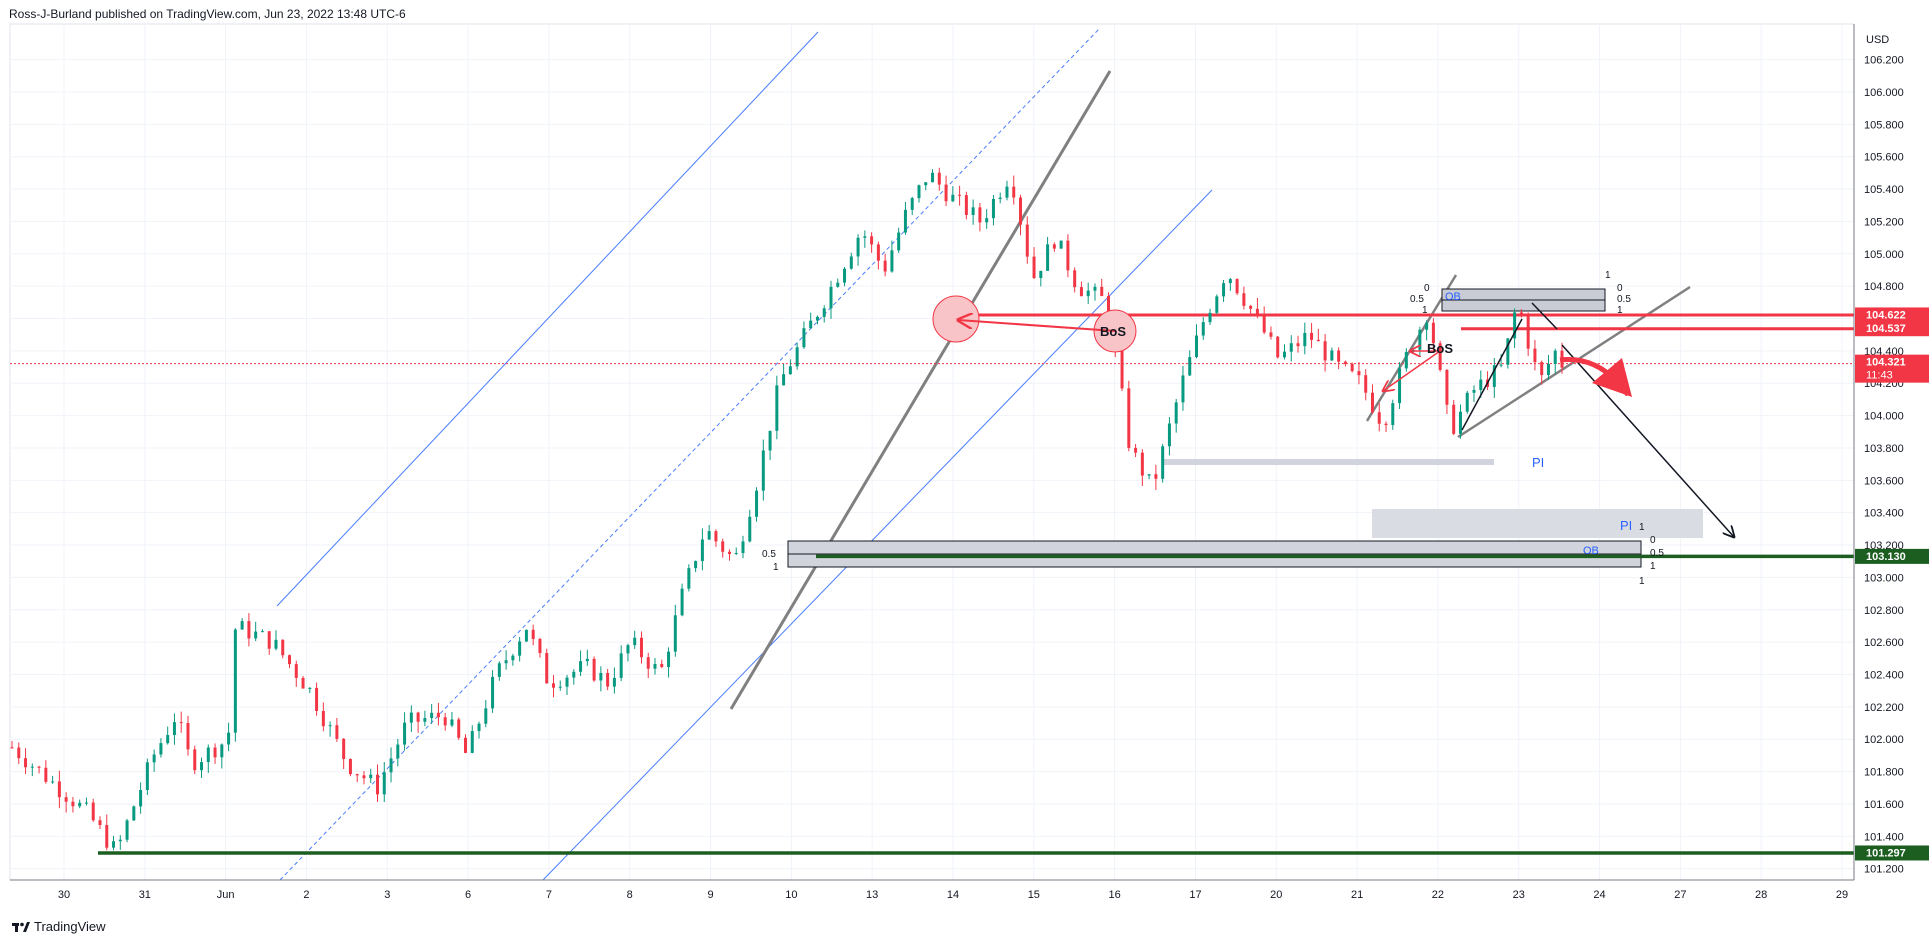  Describe the element at coordinates (1591, 551) in the screenshot. I see `ob-label-lower: OB` at that location.